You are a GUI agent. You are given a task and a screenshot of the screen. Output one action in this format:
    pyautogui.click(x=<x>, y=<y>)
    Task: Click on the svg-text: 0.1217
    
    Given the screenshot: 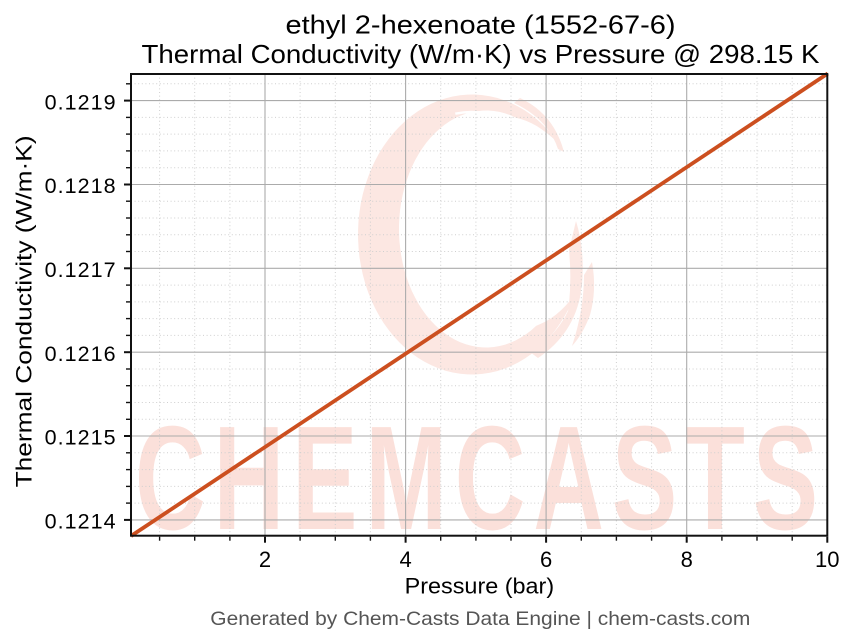 What is the action you would take?
    pyautogui.click(x=80, y=270)
    